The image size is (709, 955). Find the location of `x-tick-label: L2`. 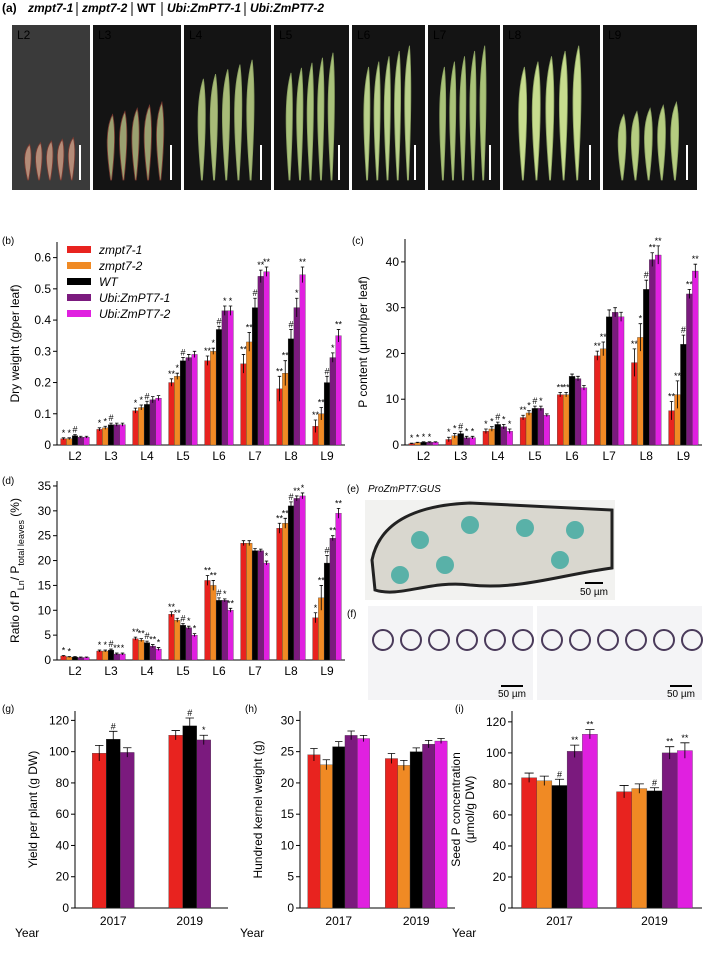

x-tick-label: L2 is located at coordinates (75, 456).